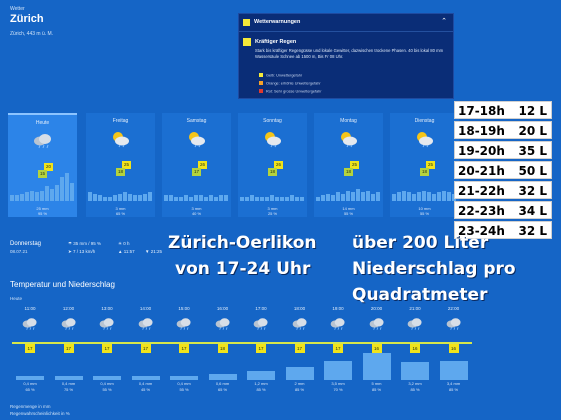 Image resolution: width=561 pixels, height=420 pixels. Describe the element at coordinates (30, 349) in the screenshot. I see `hour-column: 11:00 17 0,4 mm 65 %` at that location.